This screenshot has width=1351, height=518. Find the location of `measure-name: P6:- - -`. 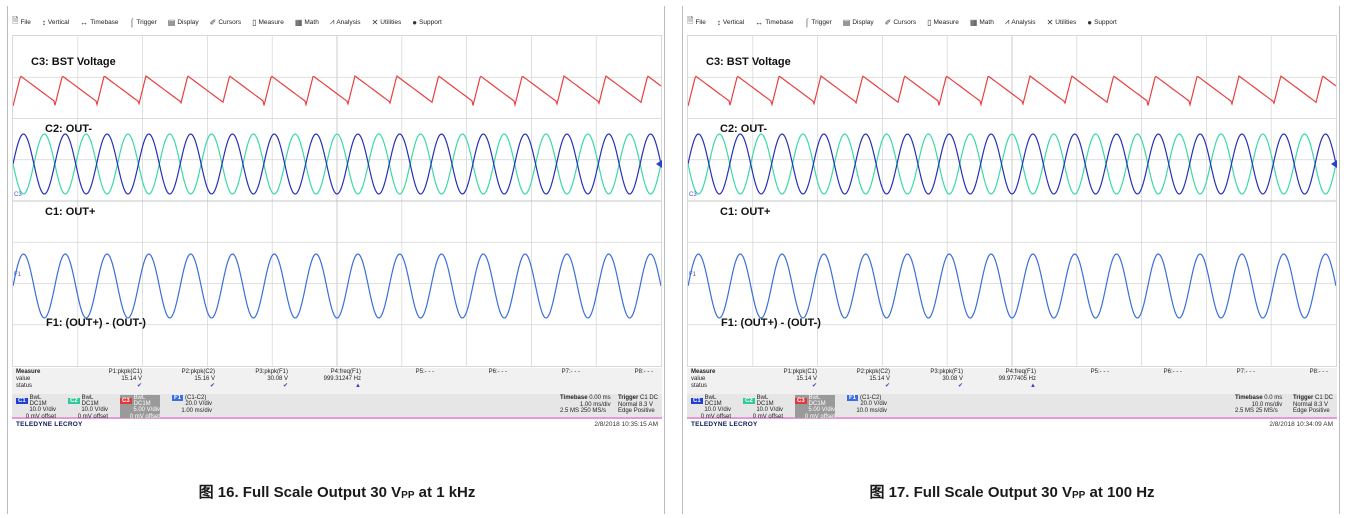

measure-name: P6:- - - is located at coordinates (497, 372).